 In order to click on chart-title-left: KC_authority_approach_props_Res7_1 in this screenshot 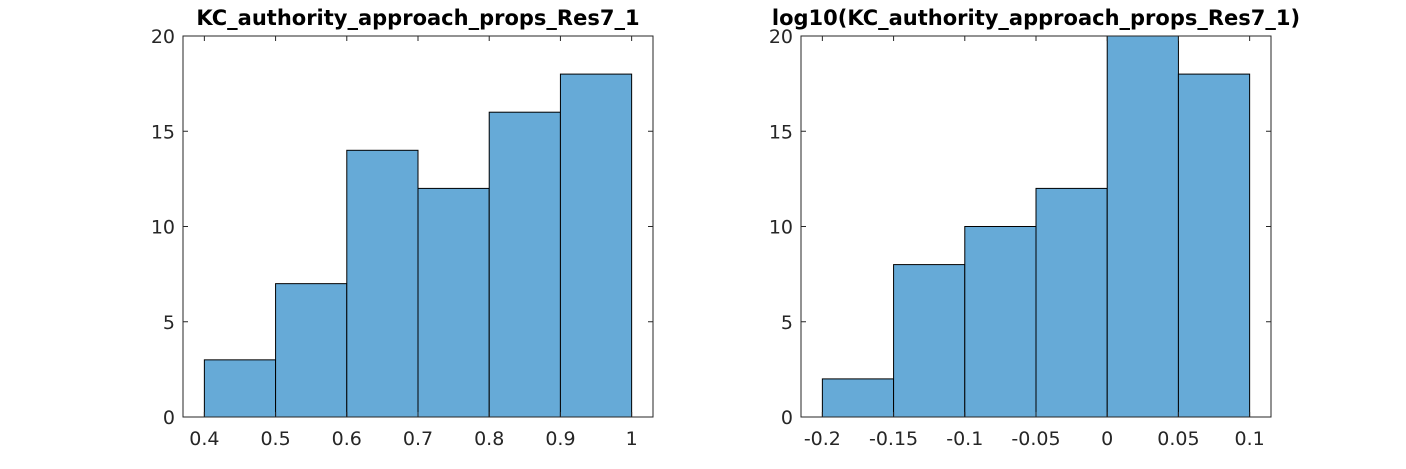, I will do `click(417, 18)`.